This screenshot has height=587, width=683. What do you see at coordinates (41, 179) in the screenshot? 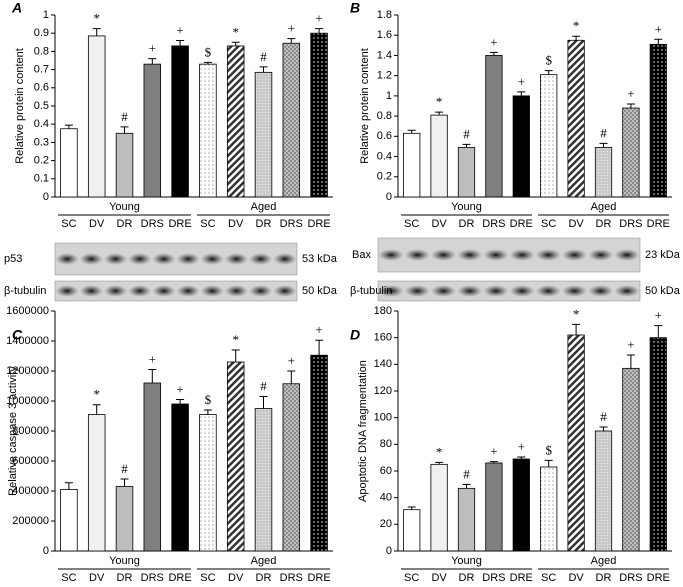
I see `y-tick-label: 0.1` at bounding box center [41, 179].